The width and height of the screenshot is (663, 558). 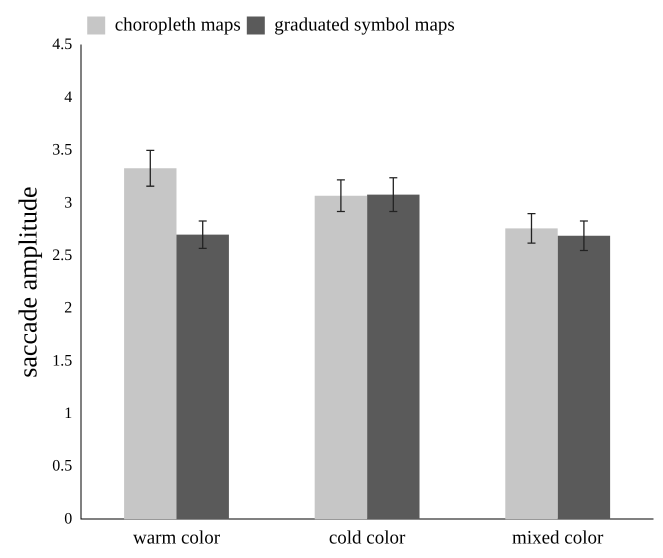 What do you see at coordinates (177, 25) in the screenshot?
I see `legend-label: choropleth maps` at bounding box center [177, 25].